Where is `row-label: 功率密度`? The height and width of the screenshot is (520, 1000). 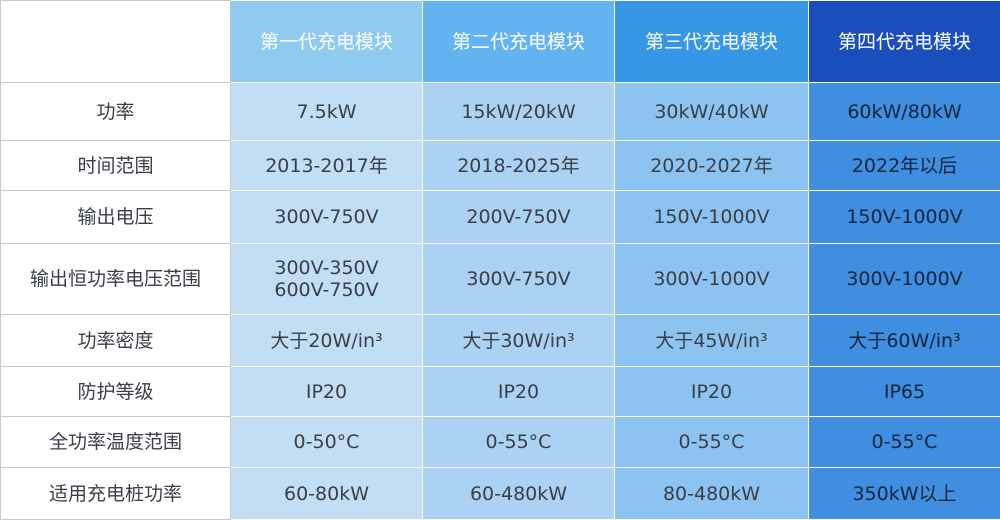 row-label: 功率密度 is located at coordinates (116, 341).